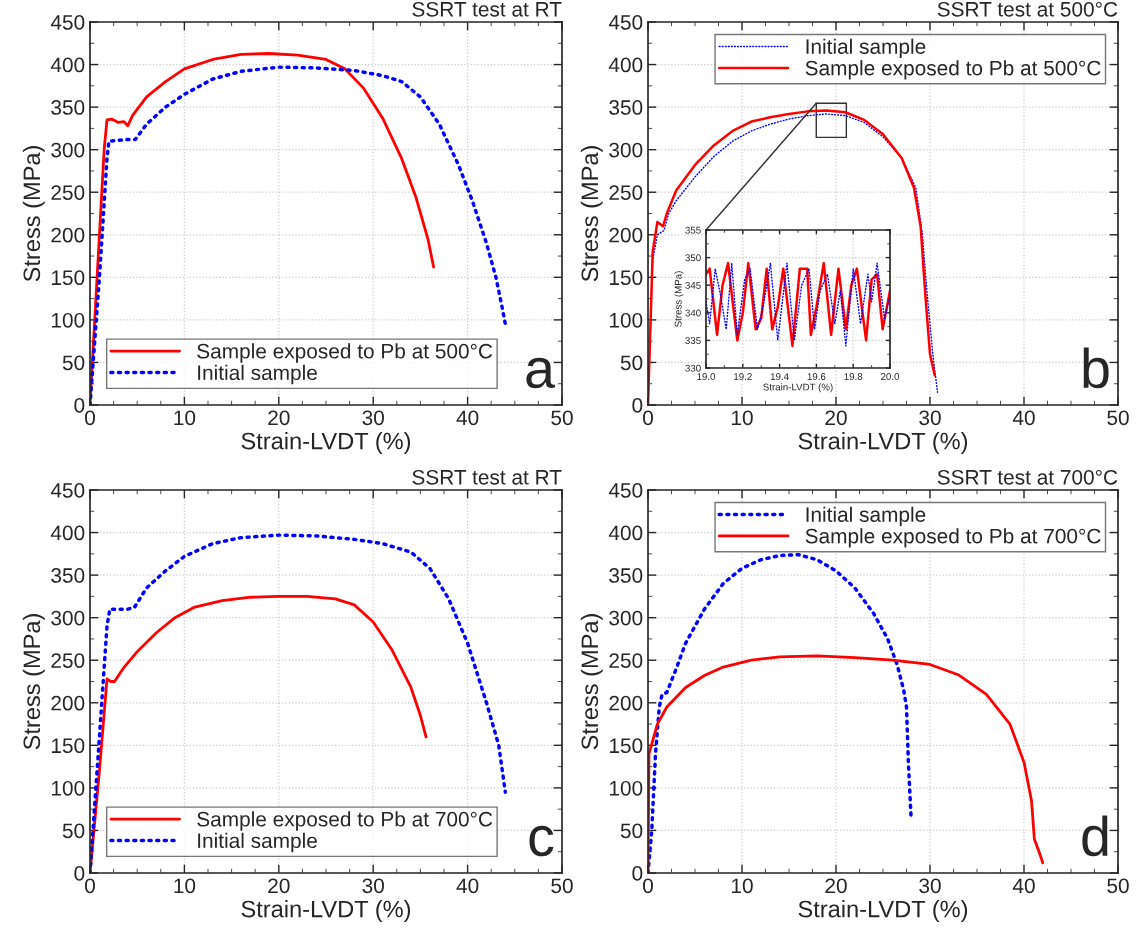 The image size is (1137, 937). What do you see at coordinates (853, 376) in the screenshot?
I see `x-tick-label: 19.8` at bounding box center [853, 376].